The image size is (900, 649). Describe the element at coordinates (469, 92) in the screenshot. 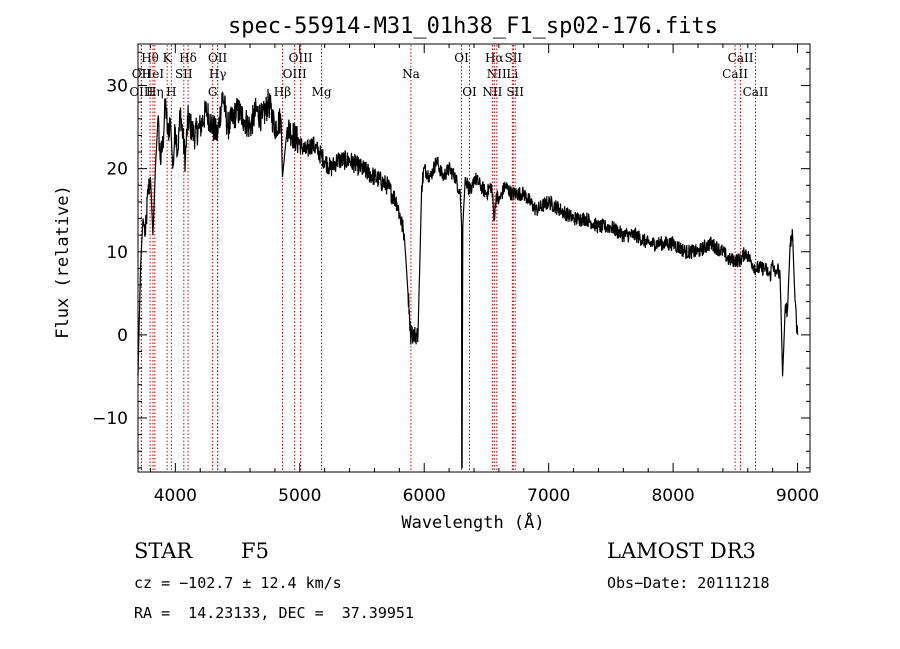

I see `line-label-18: OI` at that location.